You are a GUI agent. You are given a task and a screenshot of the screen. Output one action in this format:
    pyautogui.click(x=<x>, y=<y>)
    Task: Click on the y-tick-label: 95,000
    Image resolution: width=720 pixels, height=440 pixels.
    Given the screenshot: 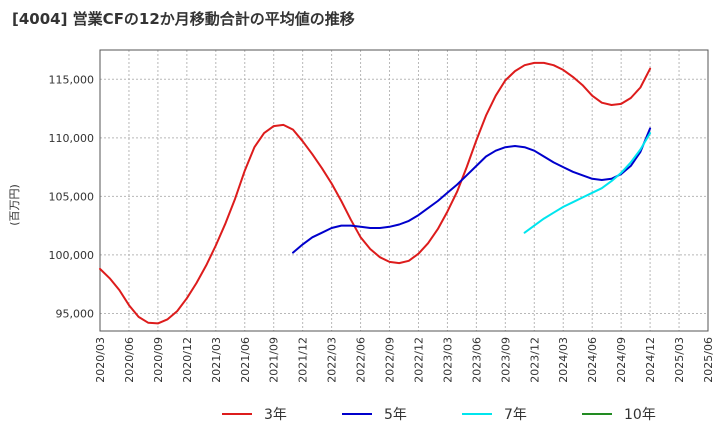 What is the action you would take?
    pyautogui.click(x=75, y=313)
    